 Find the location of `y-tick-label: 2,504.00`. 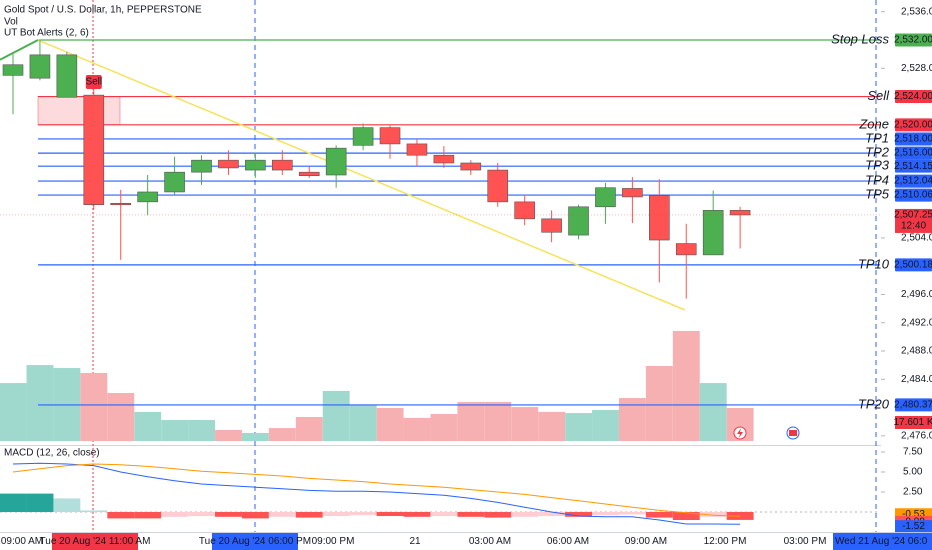

y-tick-label: 2,504.00 is located at coordinates (916, 238).